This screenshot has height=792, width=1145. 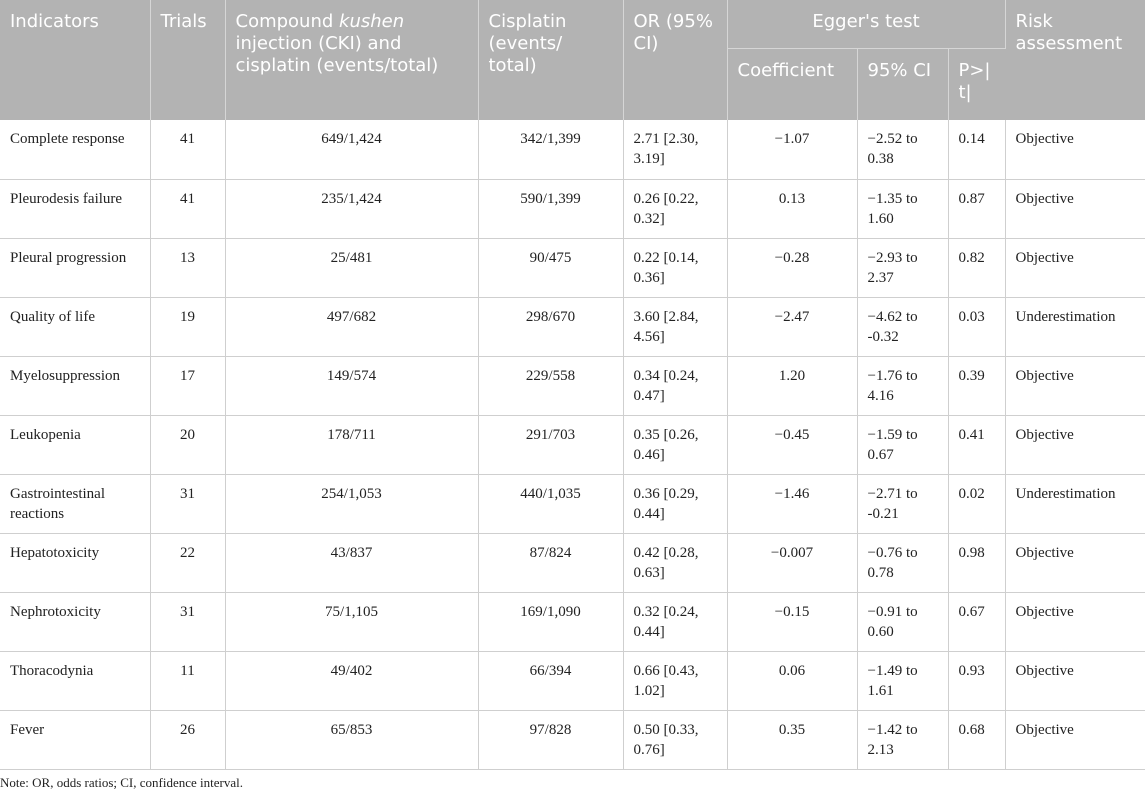 What do you see at coordinates (188, 563) in the screenshot?
I see `cell-trials: 22` at bounding box center [188, 563].